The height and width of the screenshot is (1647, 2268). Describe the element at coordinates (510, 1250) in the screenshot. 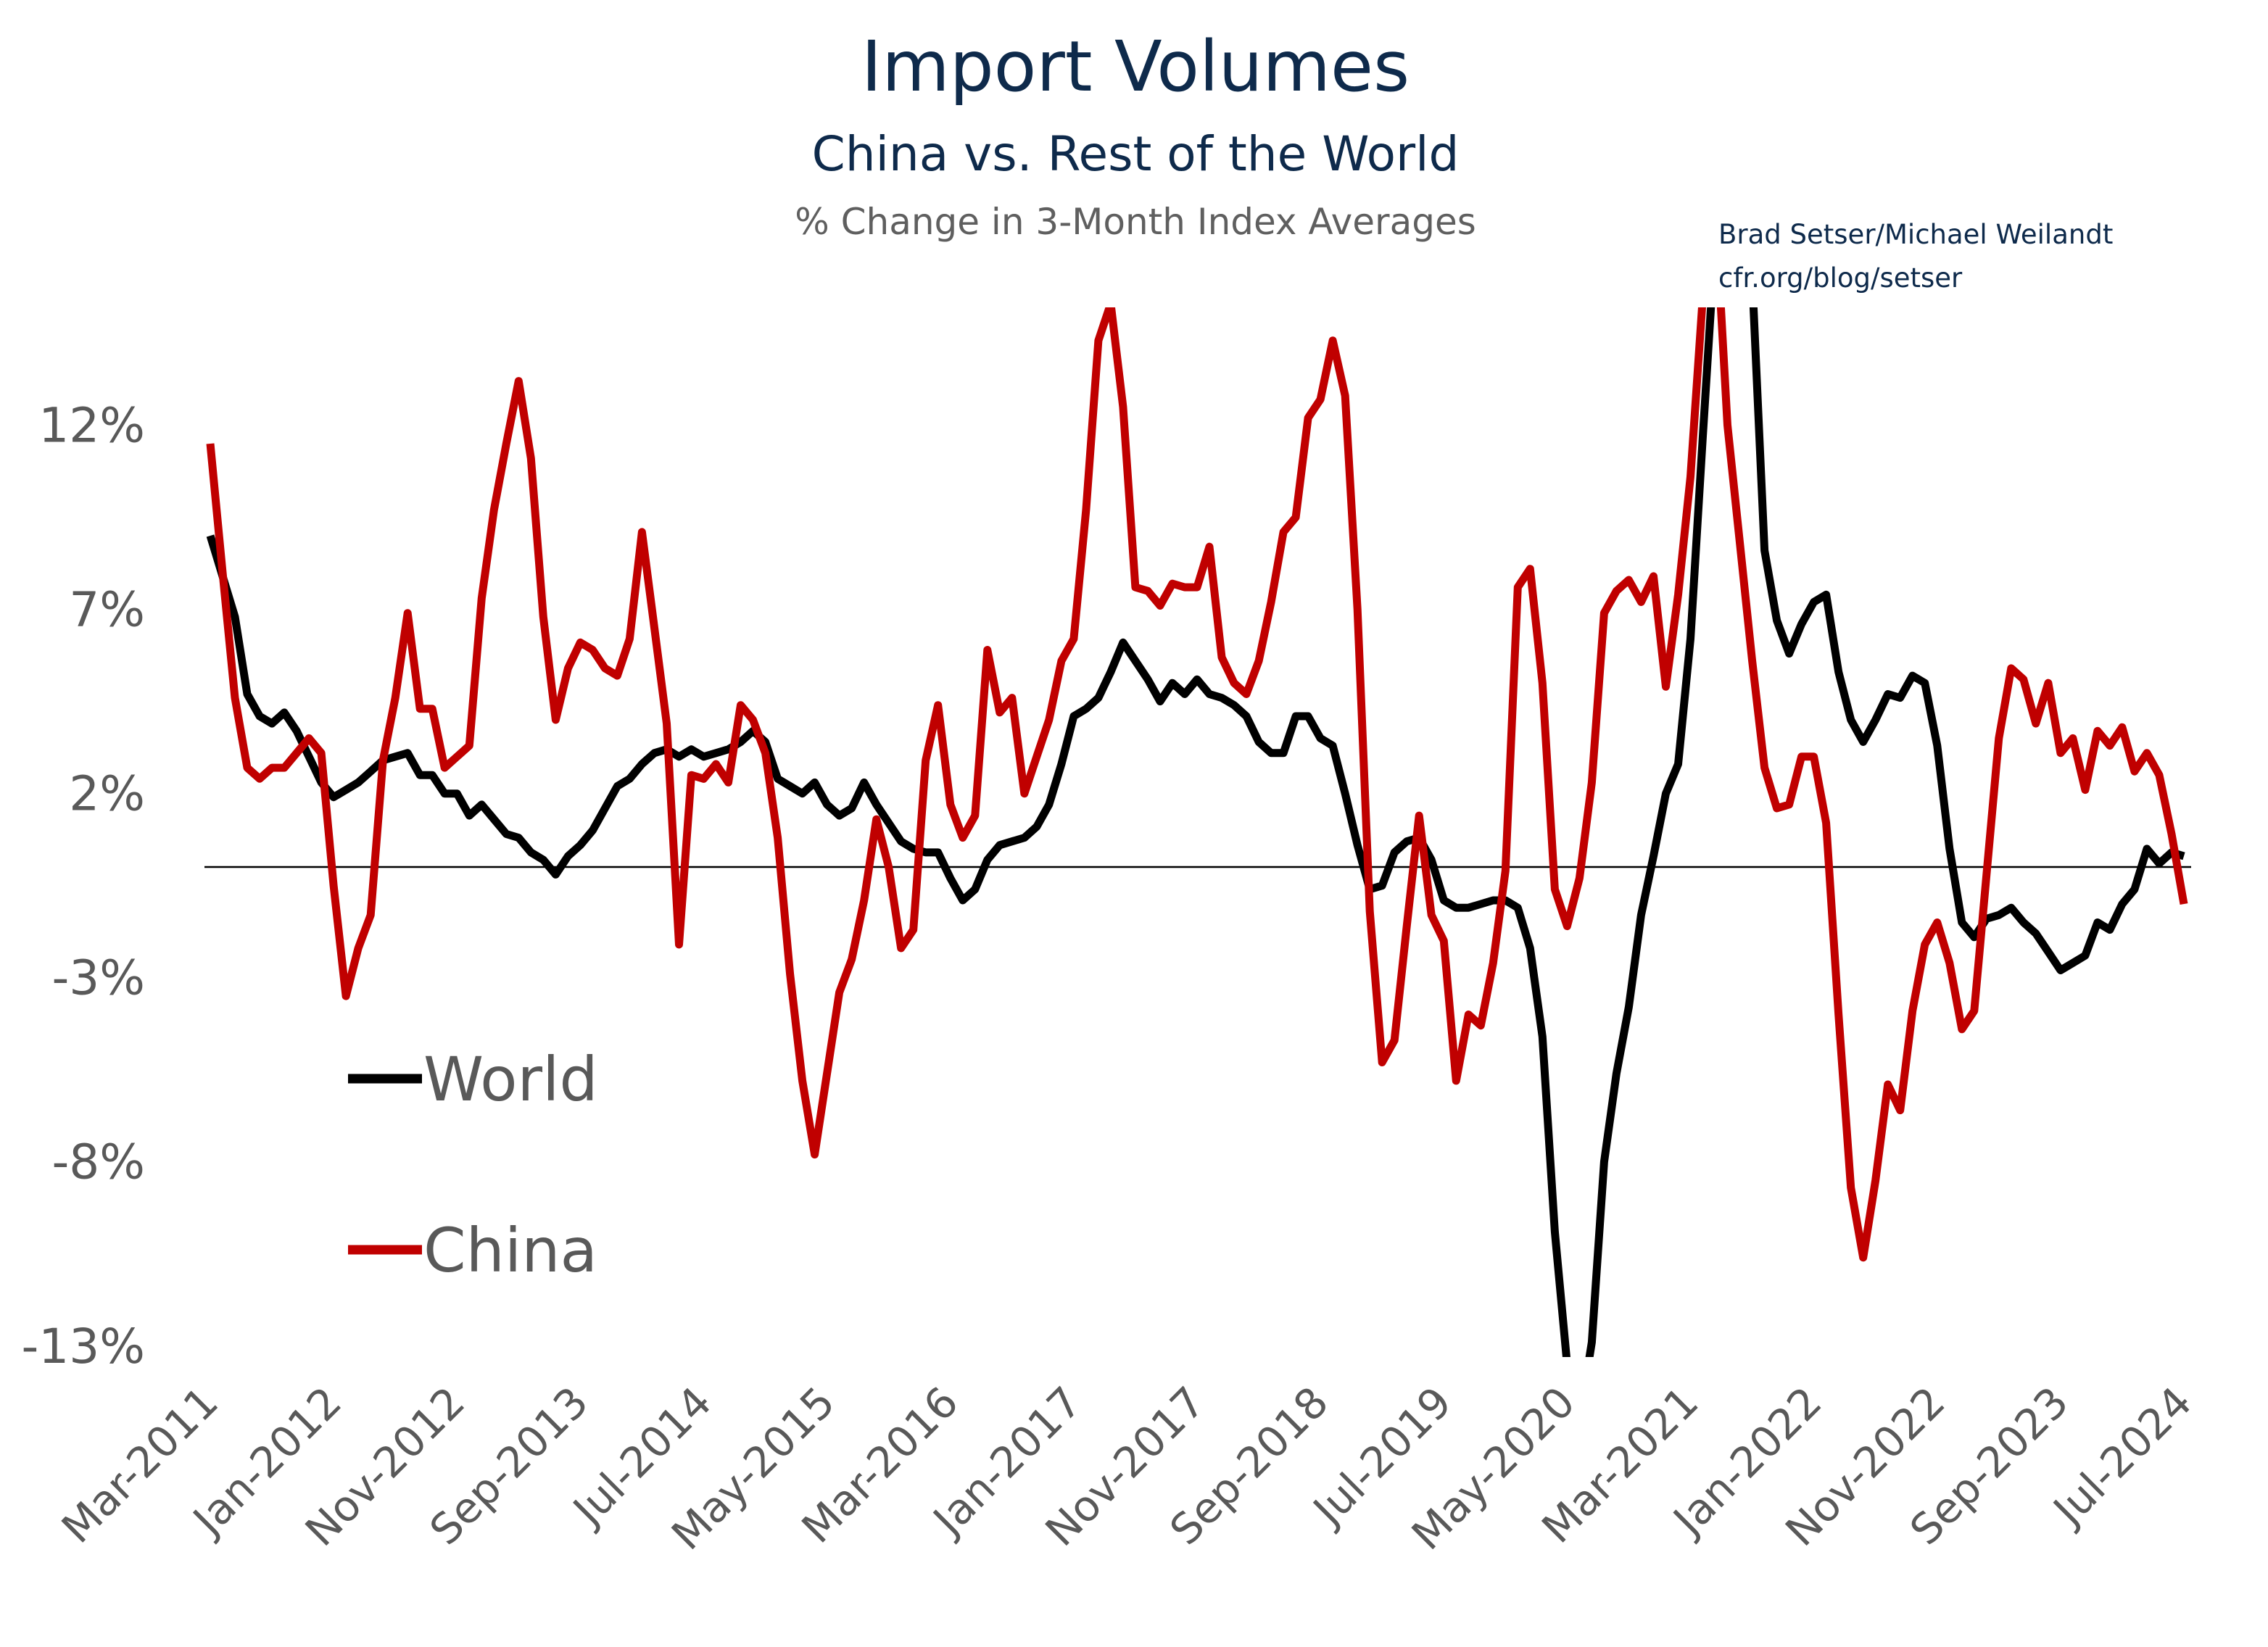

I see `legend-label-china: China` at that location.